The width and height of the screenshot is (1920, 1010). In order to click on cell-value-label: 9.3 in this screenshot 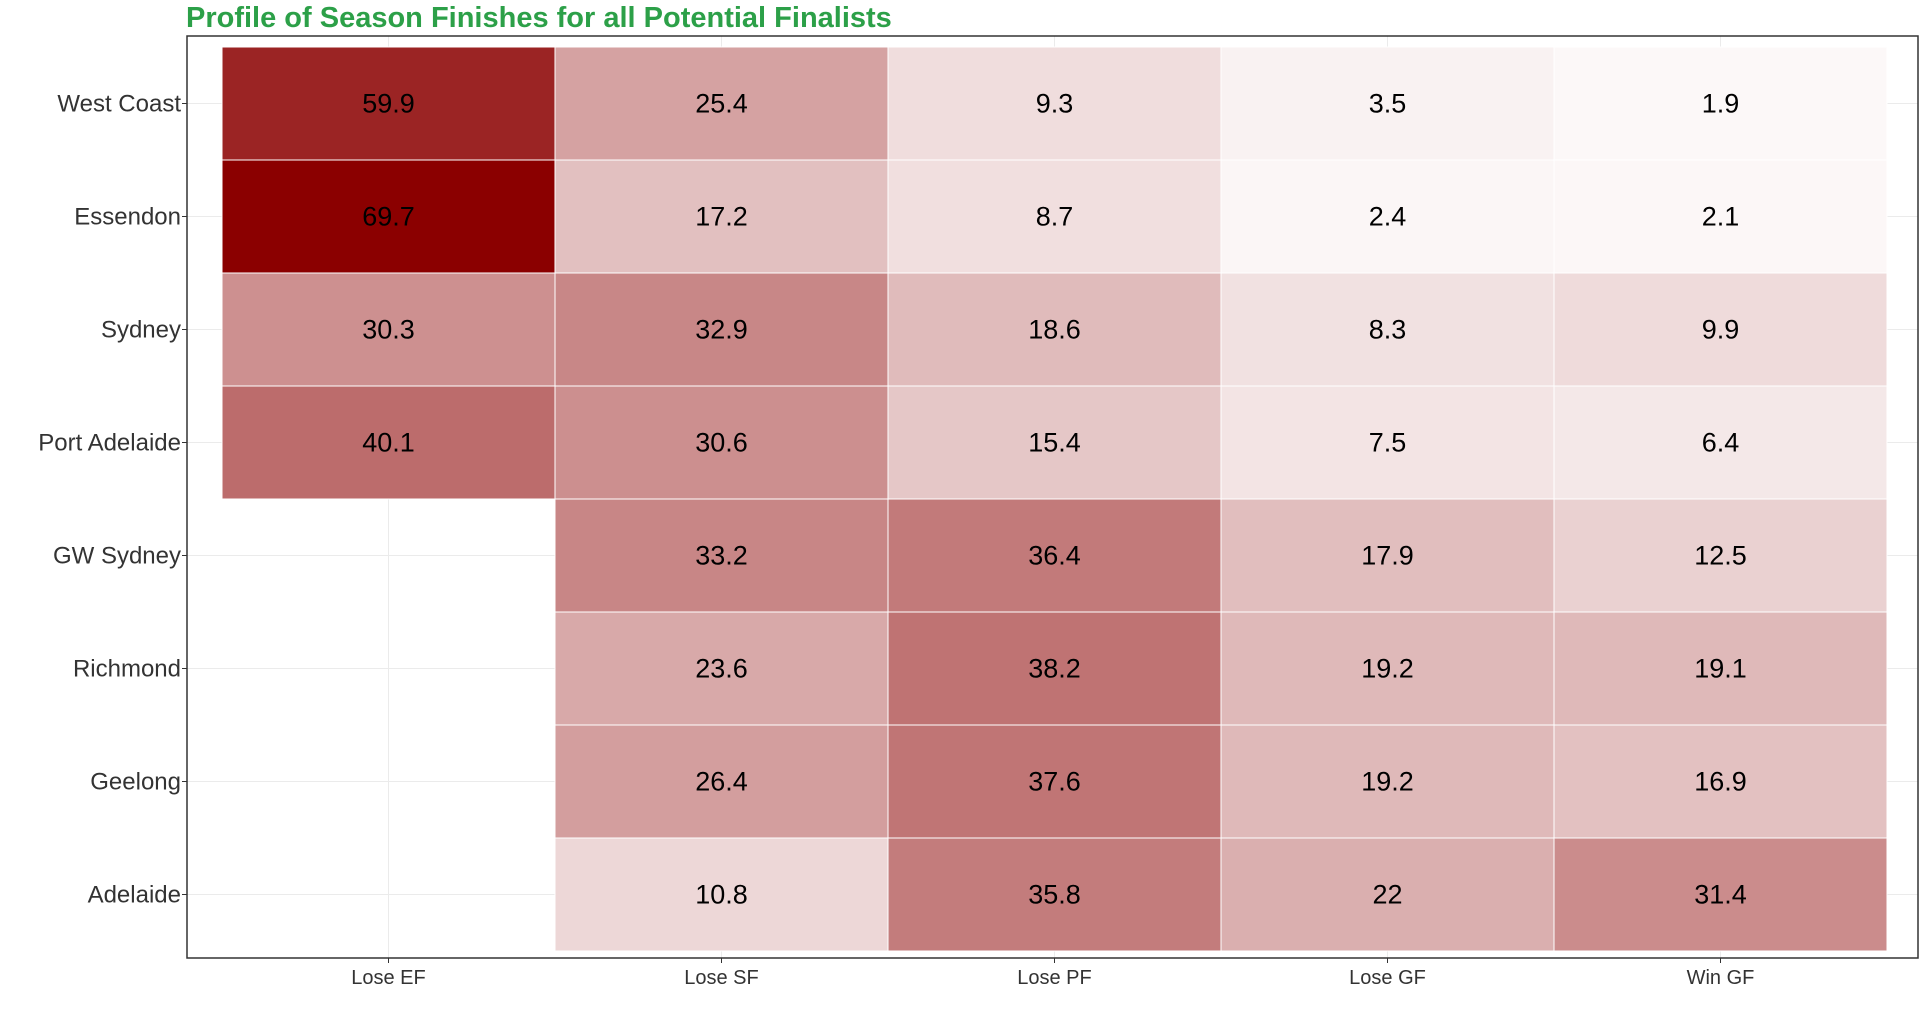, I will do `click(1055, 104)`.